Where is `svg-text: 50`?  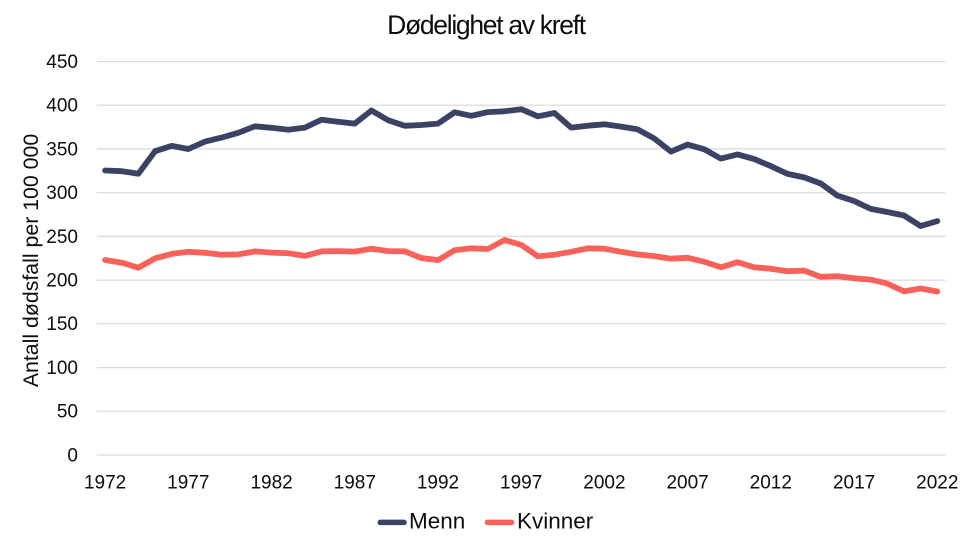
svg-text: 50 is located at coordinates (67, 412).